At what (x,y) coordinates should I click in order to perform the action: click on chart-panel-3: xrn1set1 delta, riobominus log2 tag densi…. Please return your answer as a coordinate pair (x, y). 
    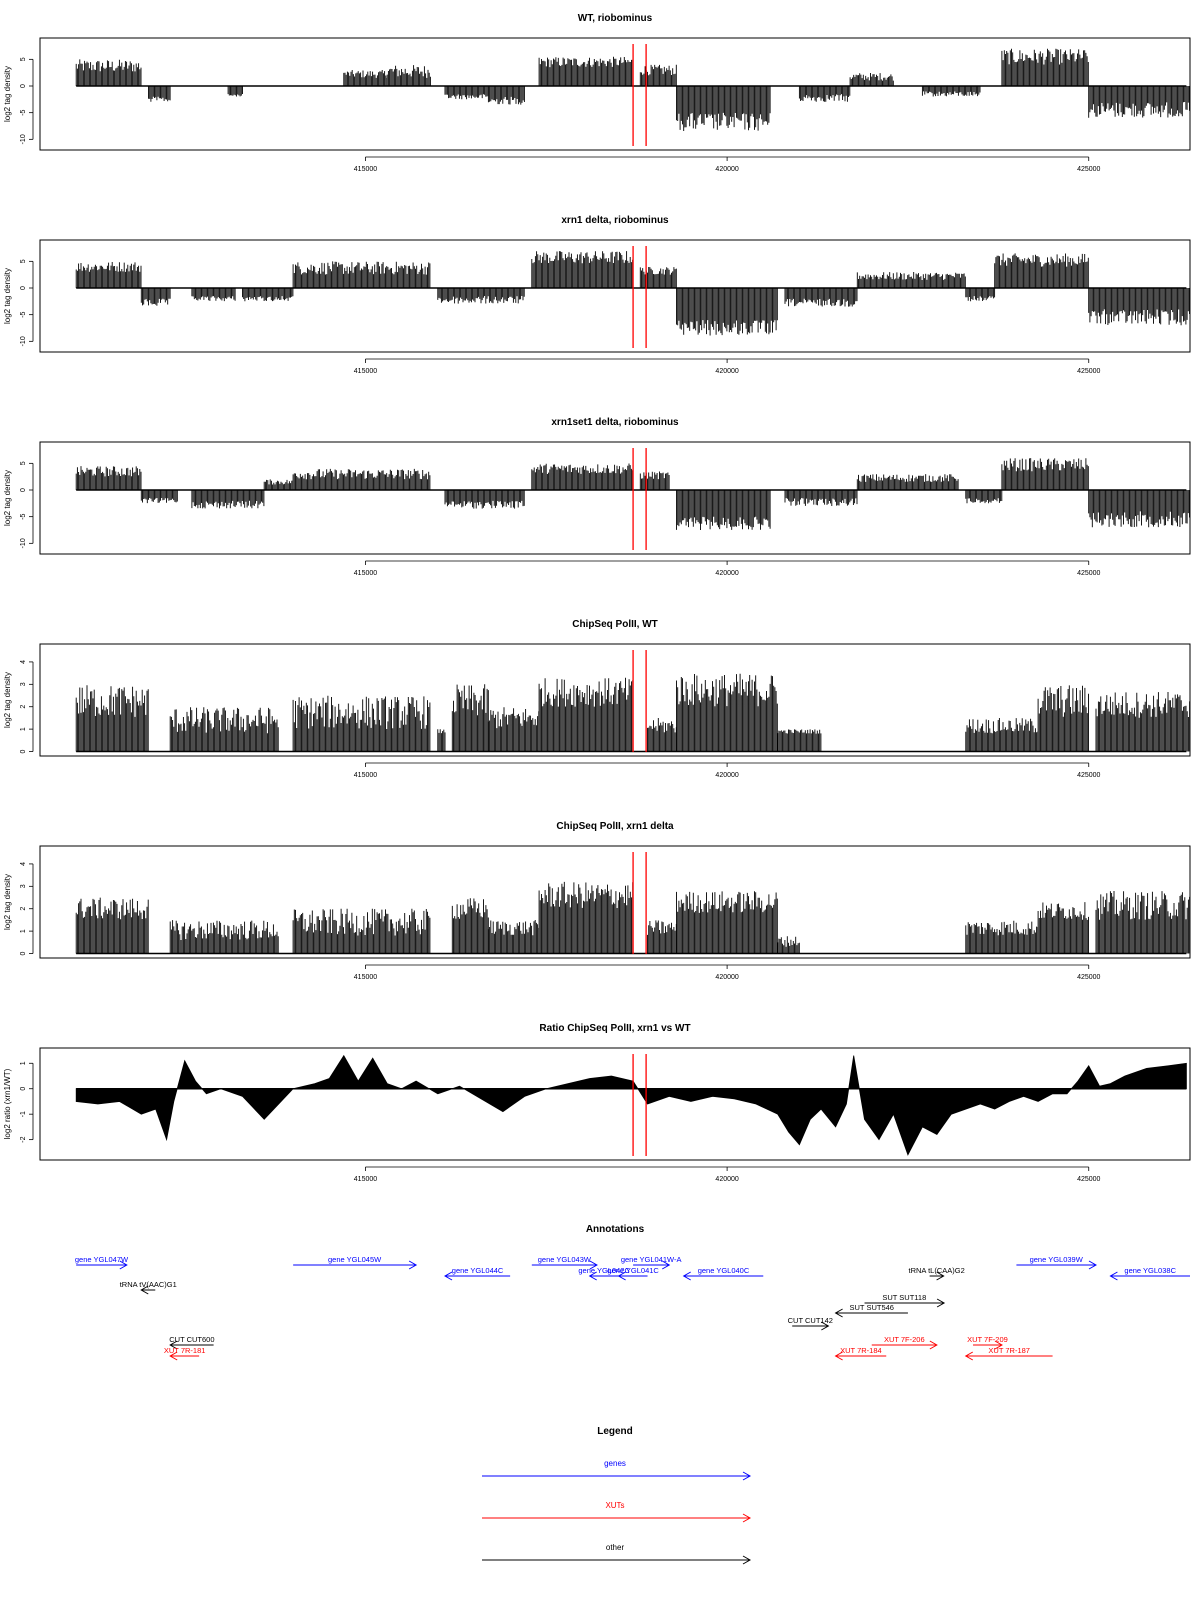
    Looking at the image, I should click on (597, 497).